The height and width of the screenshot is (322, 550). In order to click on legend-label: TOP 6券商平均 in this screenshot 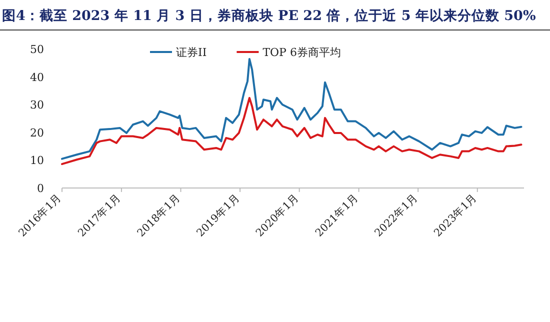, I will do `click(301, 52)`.